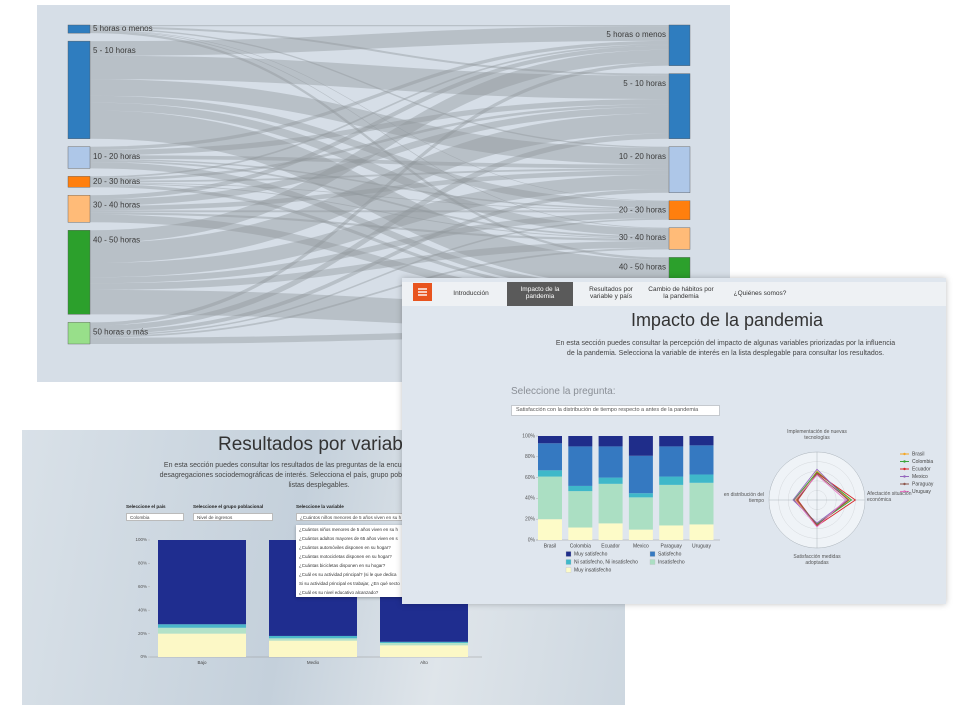 This screenshot has height=720, width=960. Describe the element at coordinates (530, 478) in the screenshot. I see `y-tick-label: 60%` at that location.